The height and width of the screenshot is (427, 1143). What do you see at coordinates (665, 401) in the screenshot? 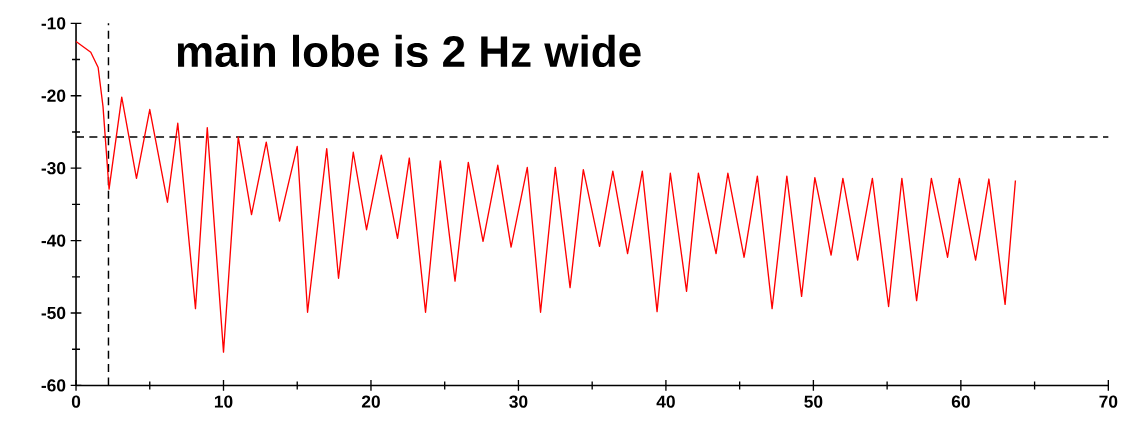
I see `x-tick-label: 40` at bounding box center [665, 401].